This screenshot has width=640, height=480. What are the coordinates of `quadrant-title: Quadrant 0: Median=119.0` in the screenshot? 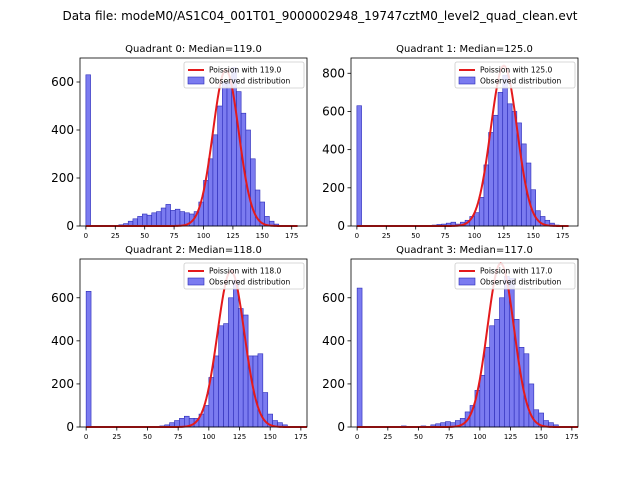 It's located at (193, 49).